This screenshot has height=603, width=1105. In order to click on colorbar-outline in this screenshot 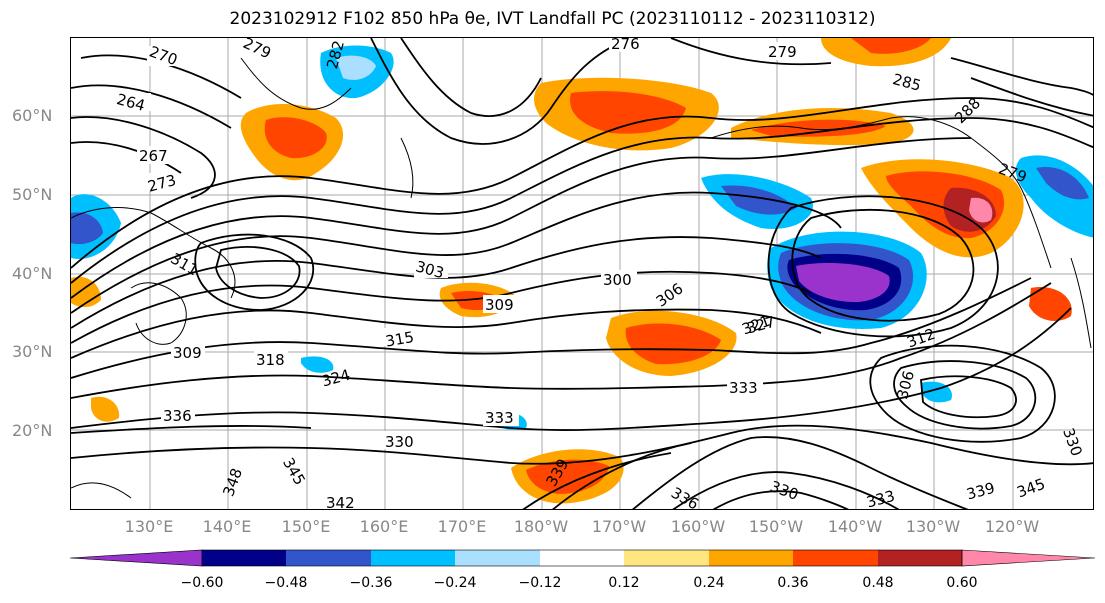, I will do `click(582, 558)`.